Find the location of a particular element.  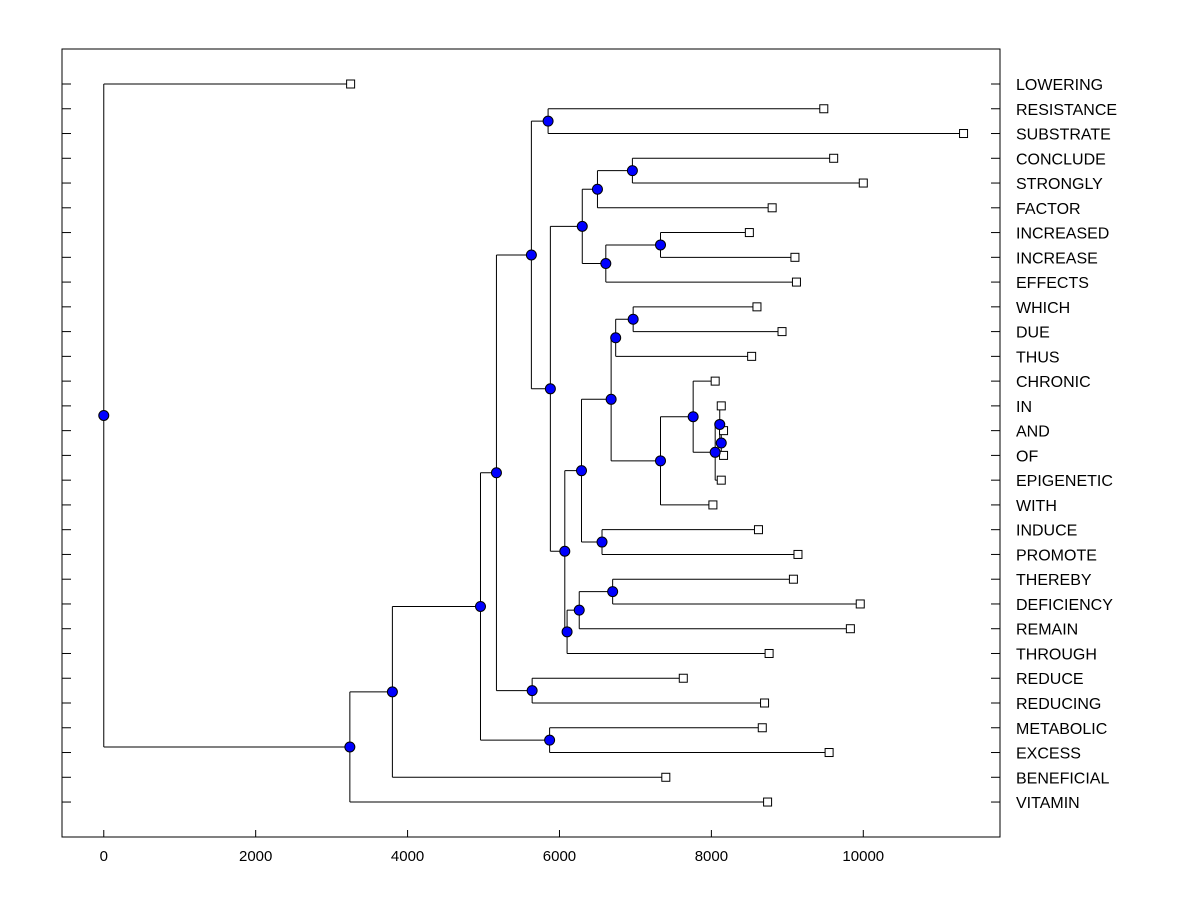

node-marker-n-conclude-through is located at coordinates (550, 389).